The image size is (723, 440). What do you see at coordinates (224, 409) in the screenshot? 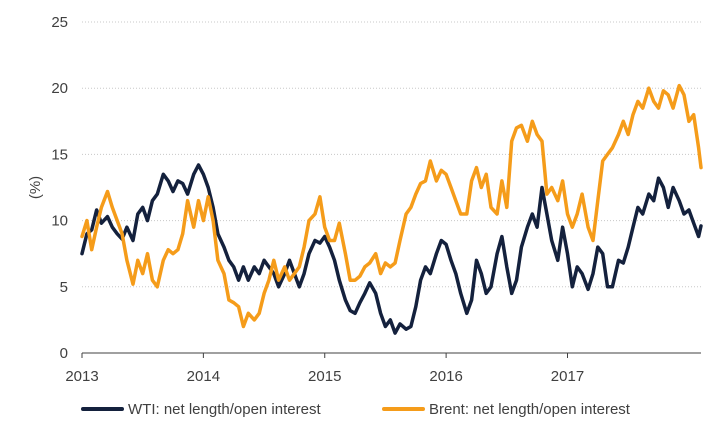
I see `legend-label-wti: WTI: net length/open interest` at bounding box center [224, 409].